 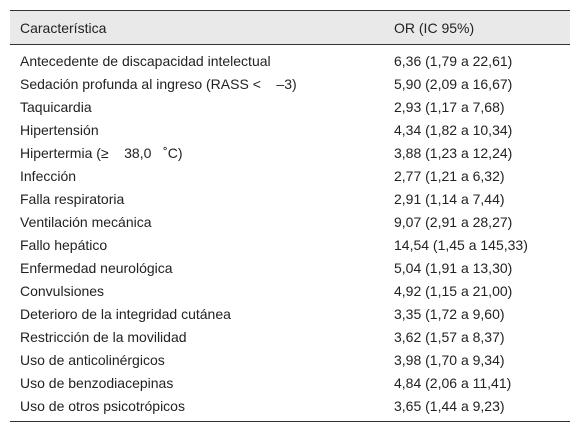 What do you see at coordinates (449, 175) in the screenshot?
I see `or-cell: 2,77 (1,21 a 6,32)` at bounding box center [449, 175].